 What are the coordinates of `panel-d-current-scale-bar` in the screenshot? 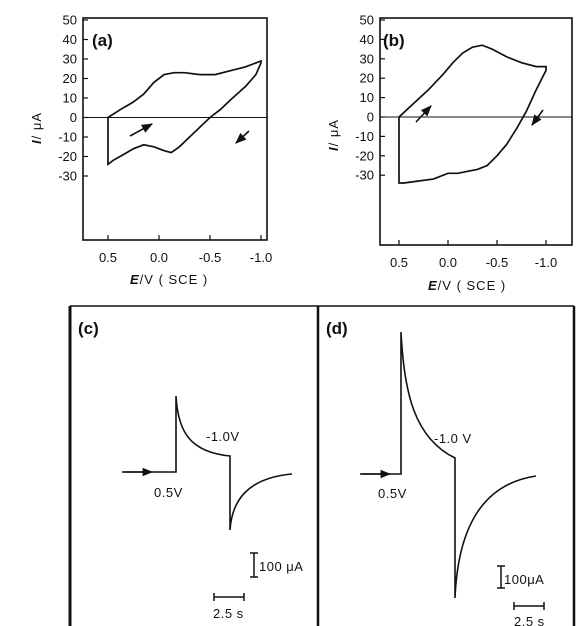 It's located at (501, 577).